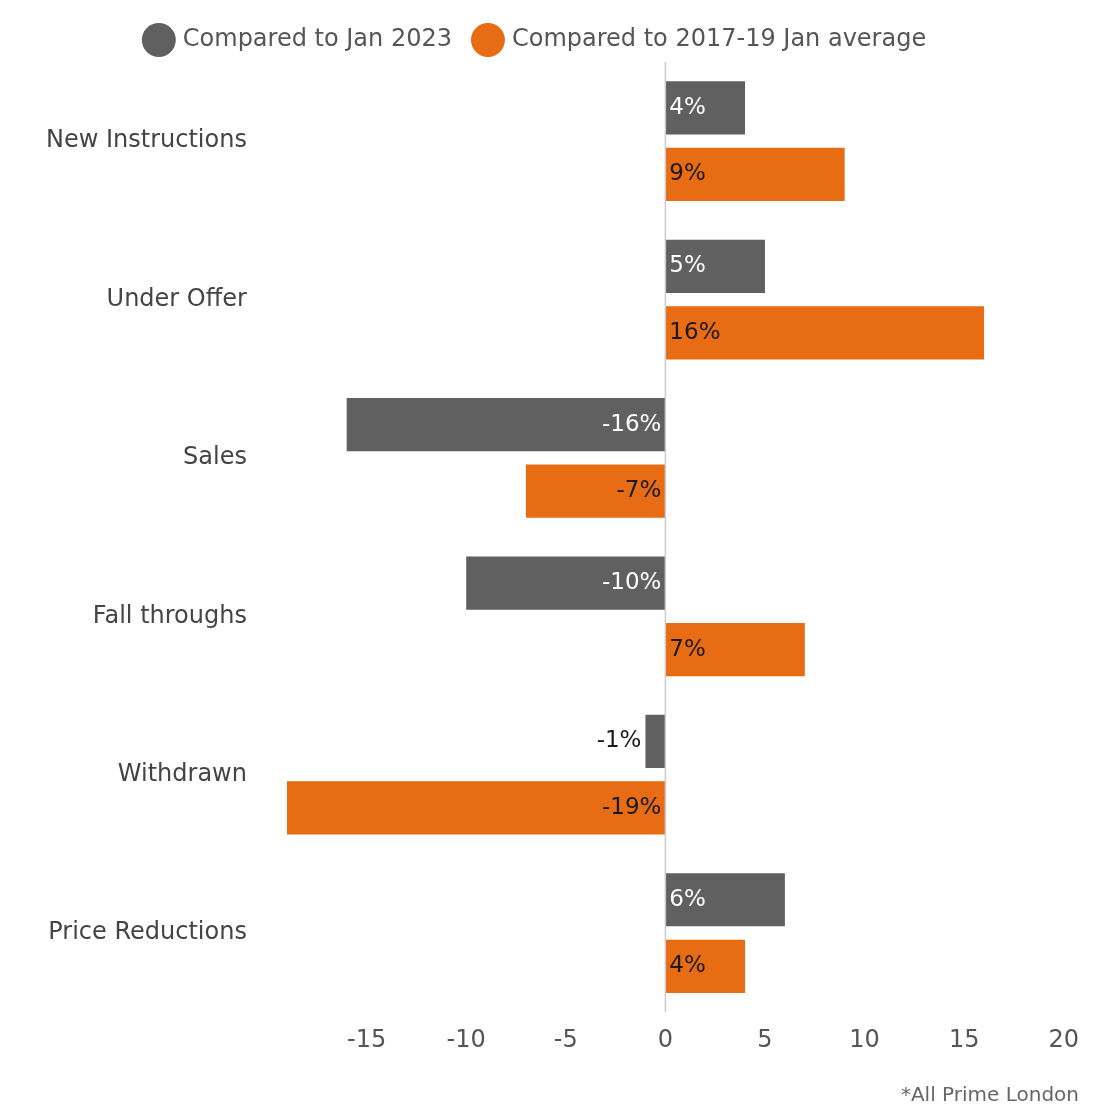  I want to click on text: *All Prime London, so click(989, 1094).